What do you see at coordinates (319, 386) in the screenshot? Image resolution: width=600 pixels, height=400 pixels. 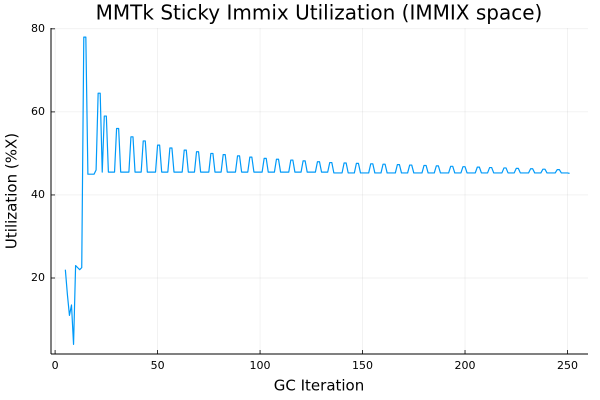 I see `x-axis-label: GC Iteration` at bounding box center [319, 386].